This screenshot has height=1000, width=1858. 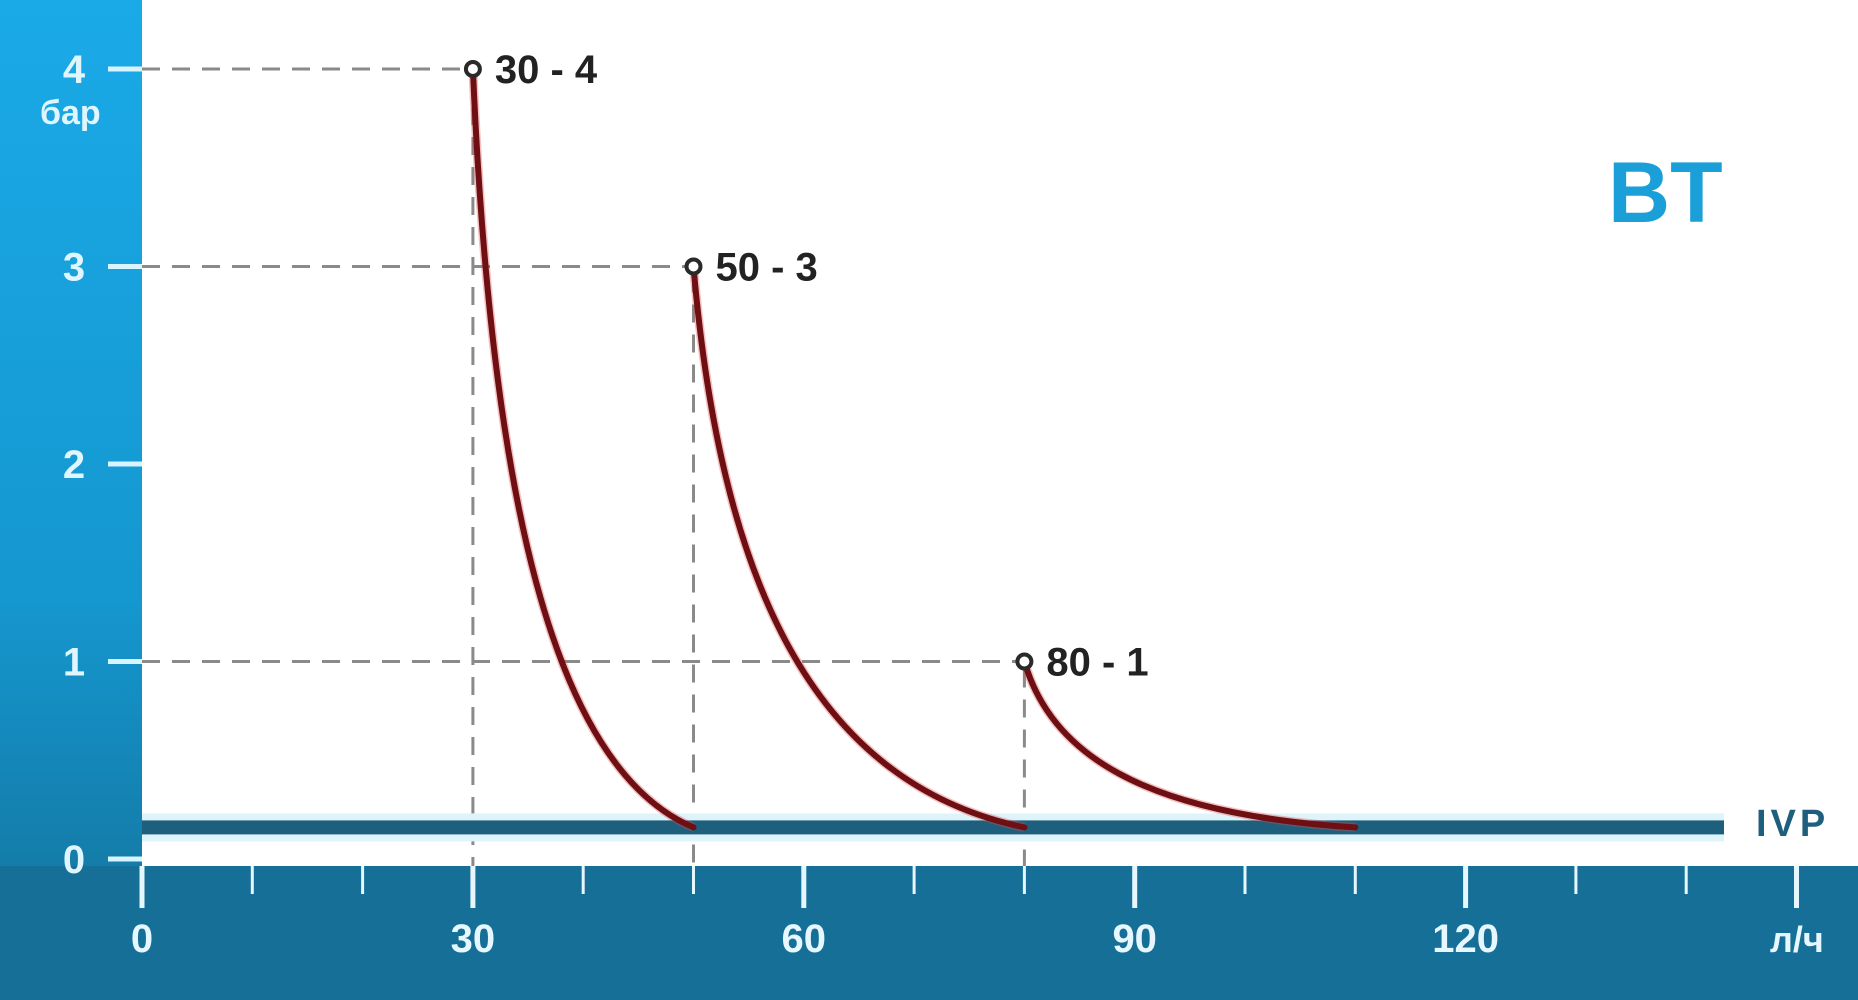 I want to click on x-tick-label: 90, so click(x=1134, y=939).